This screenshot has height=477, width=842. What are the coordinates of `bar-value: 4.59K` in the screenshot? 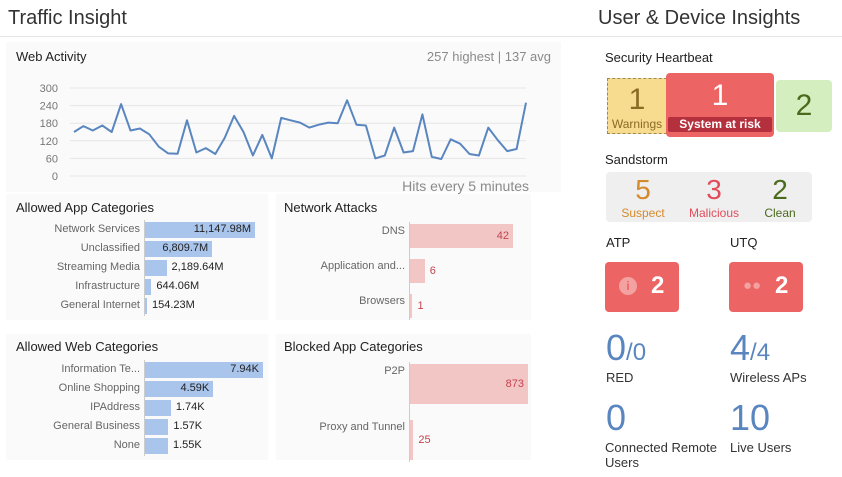 It's located at (195, 388).